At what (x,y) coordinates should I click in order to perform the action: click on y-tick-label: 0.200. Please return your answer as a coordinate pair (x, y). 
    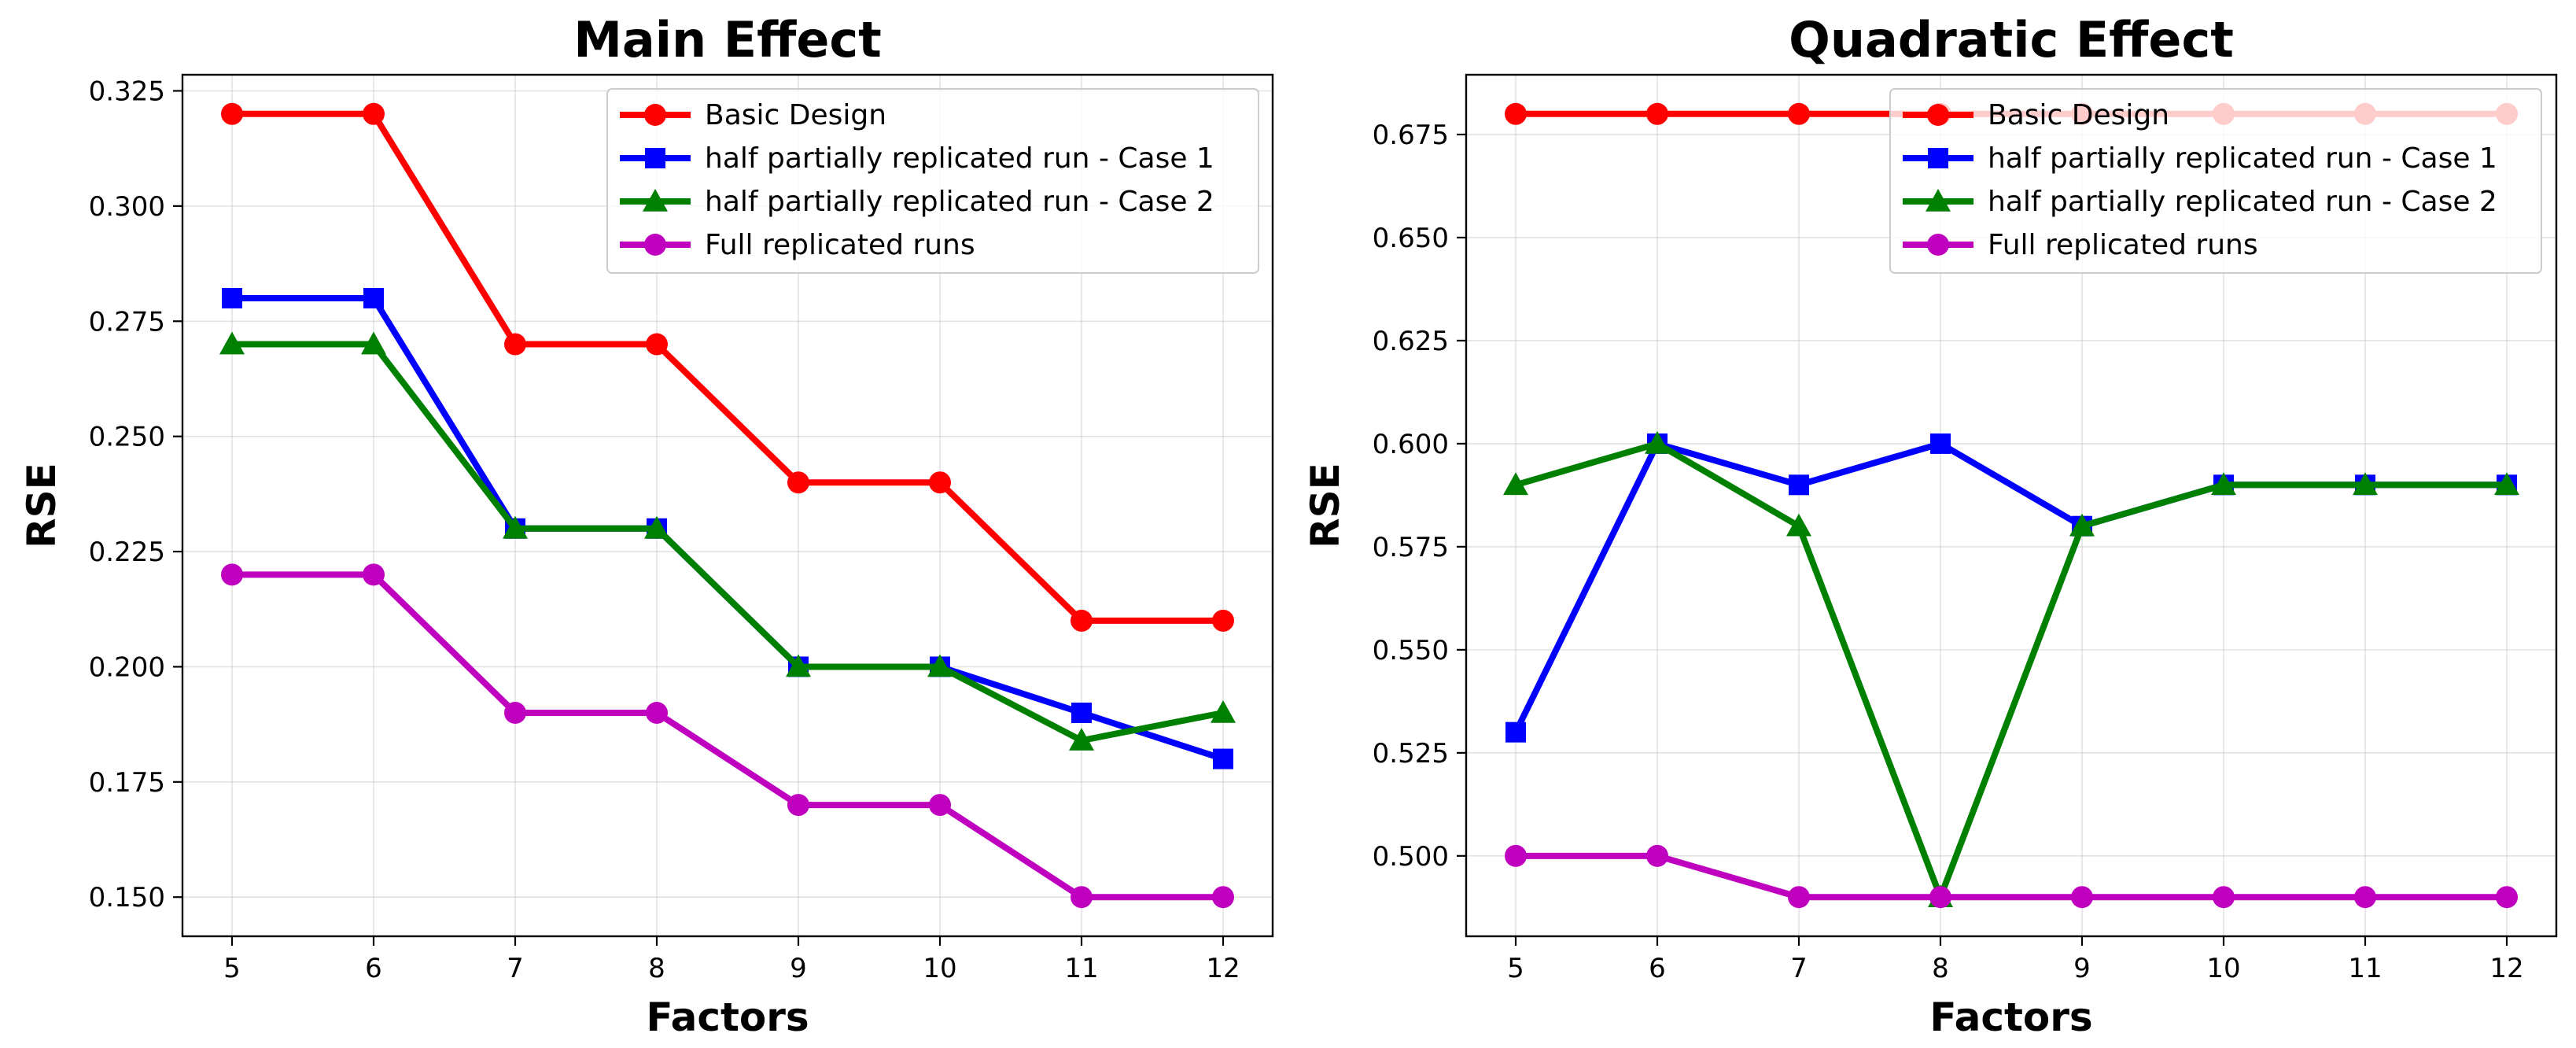
    Looking at the image, I should click on (127, 667).